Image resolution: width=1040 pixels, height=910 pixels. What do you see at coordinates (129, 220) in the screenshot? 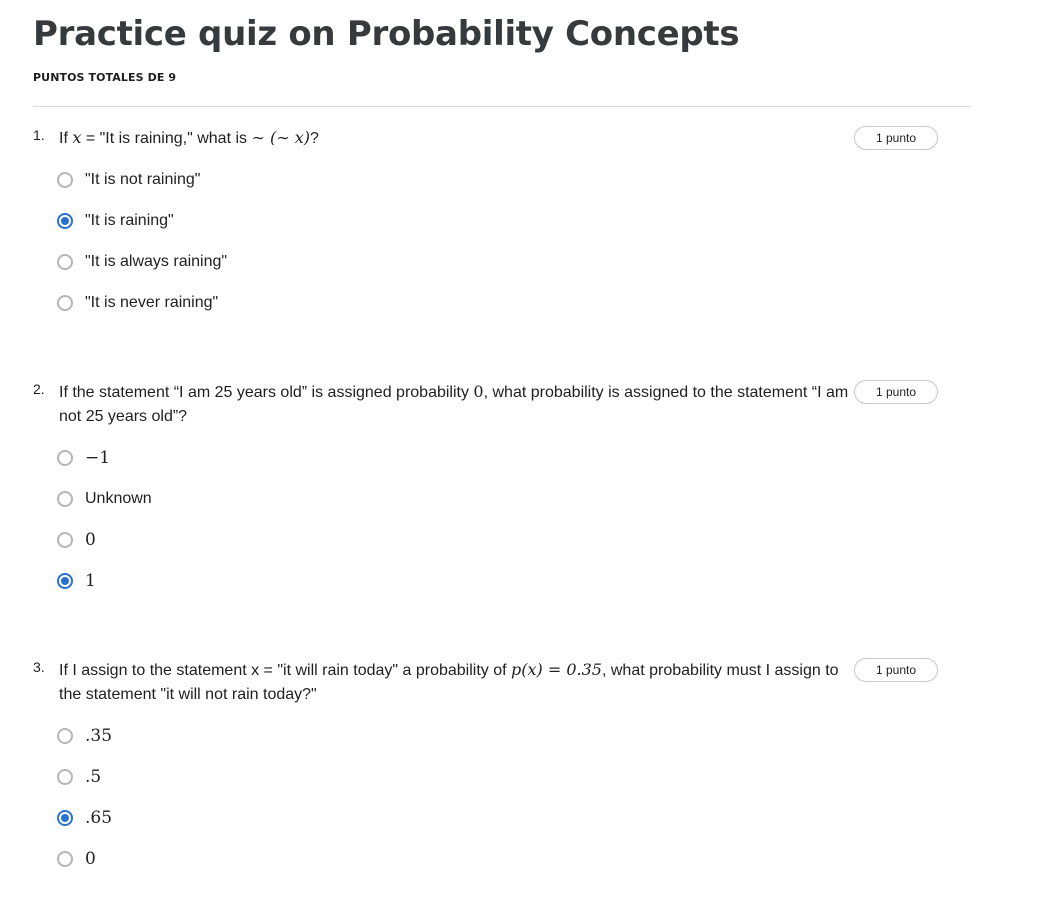
I see `answer-label: "It is raining"` at bounding box center [129, 220].